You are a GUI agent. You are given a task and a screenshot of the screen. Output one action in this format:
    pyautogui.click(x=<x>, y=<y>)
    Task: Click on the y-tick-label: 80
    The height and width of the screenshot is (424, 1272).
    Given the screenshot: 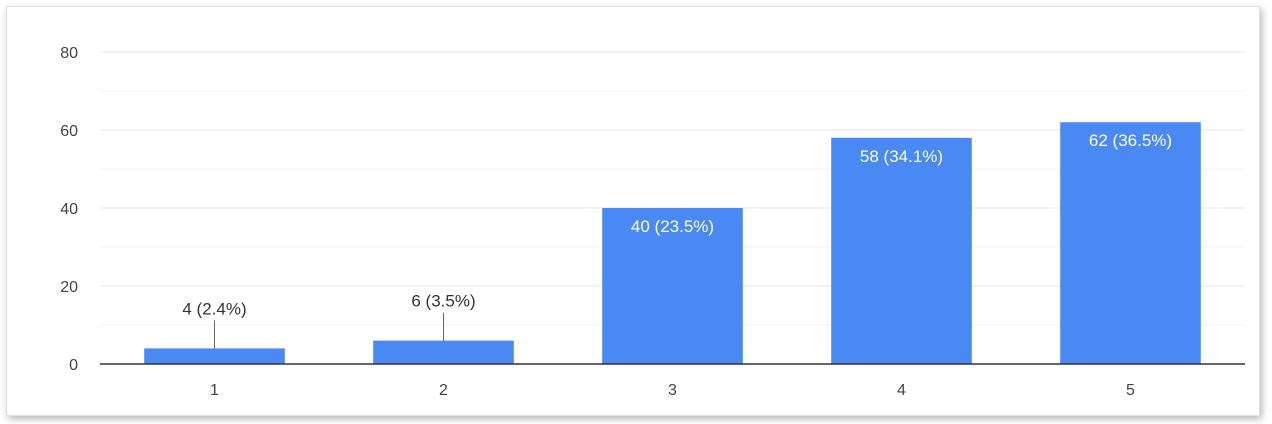 What is the action you would take?
    pyautogui.click(x=69, y=53)
    